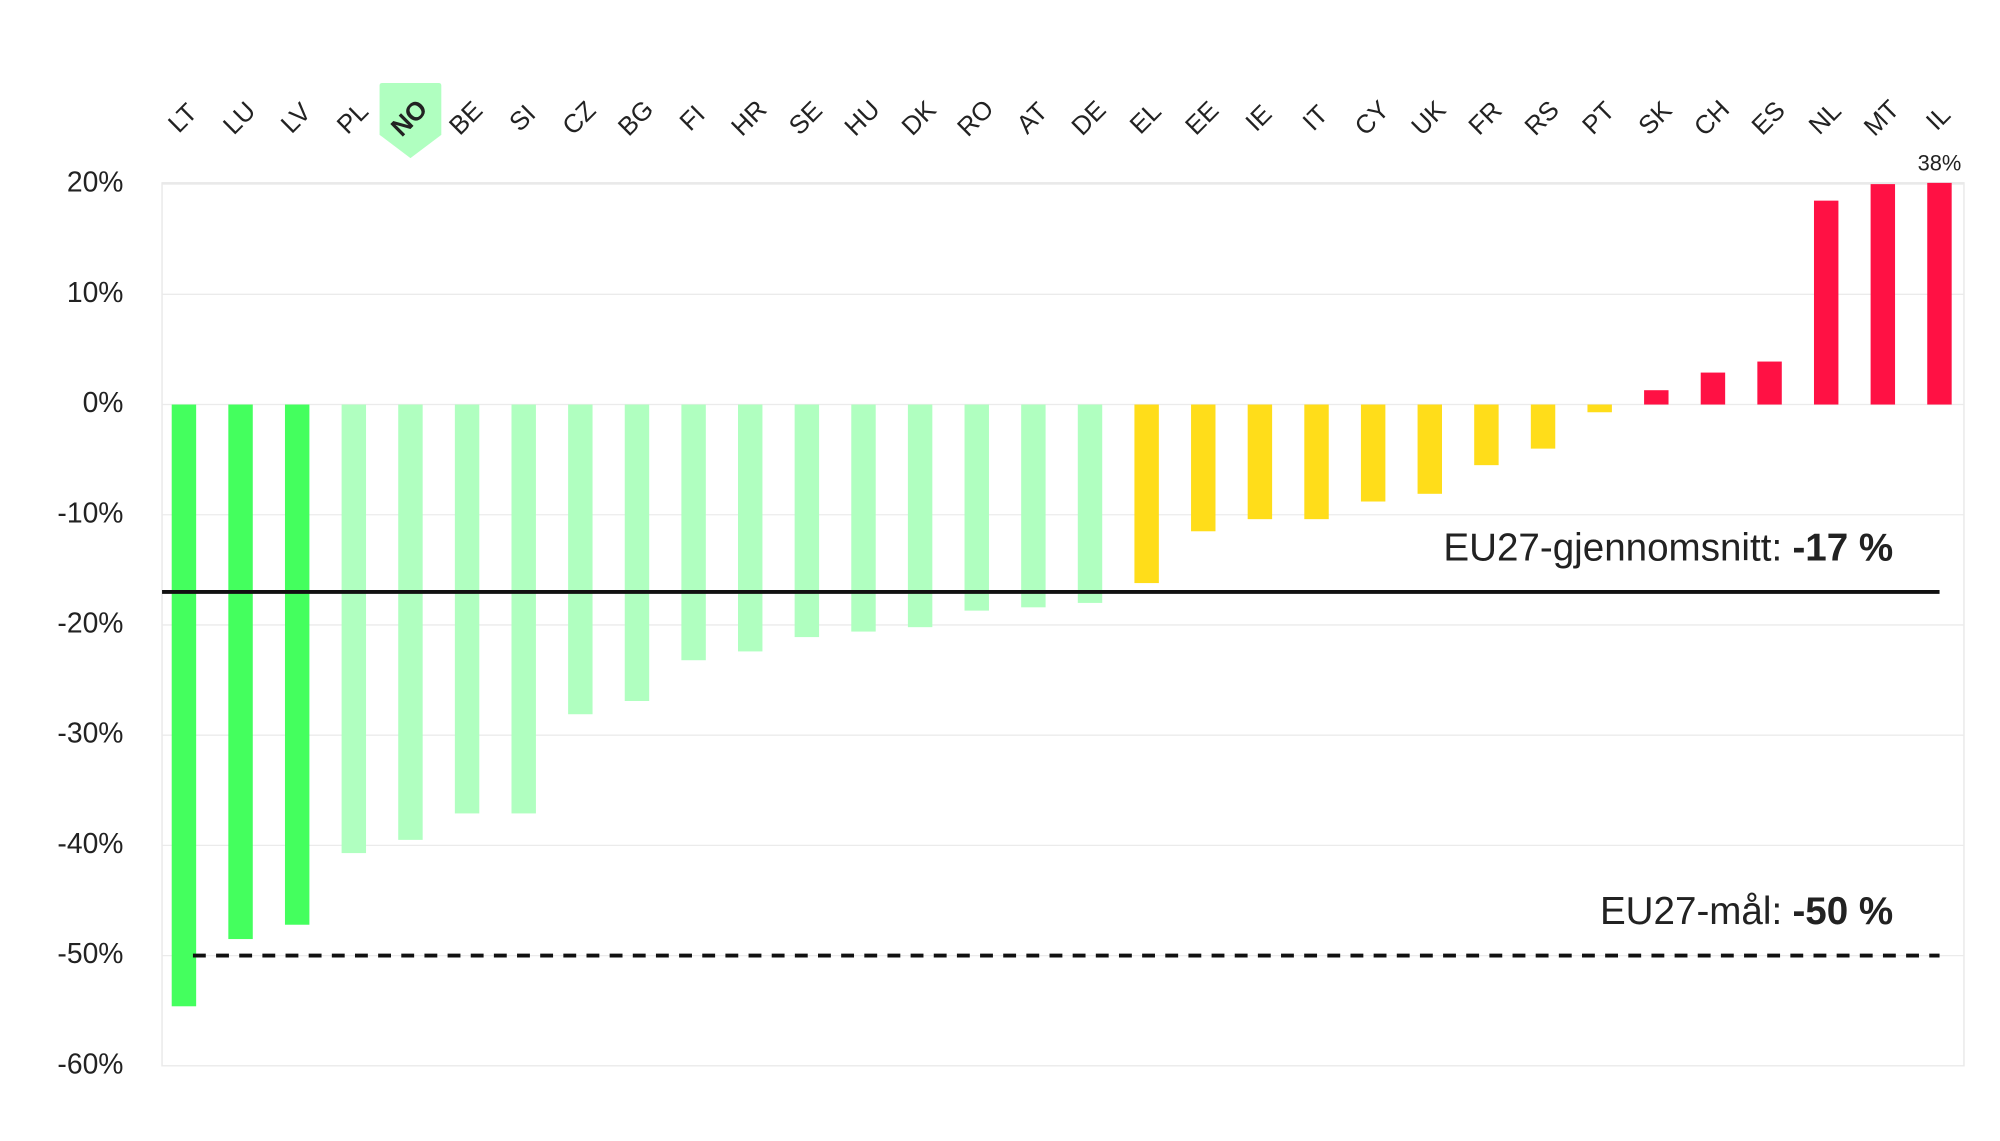 The height and width of the screenshot is (1141, 2000). I want to click on x-tick-label: MT, so click(1882, 118).